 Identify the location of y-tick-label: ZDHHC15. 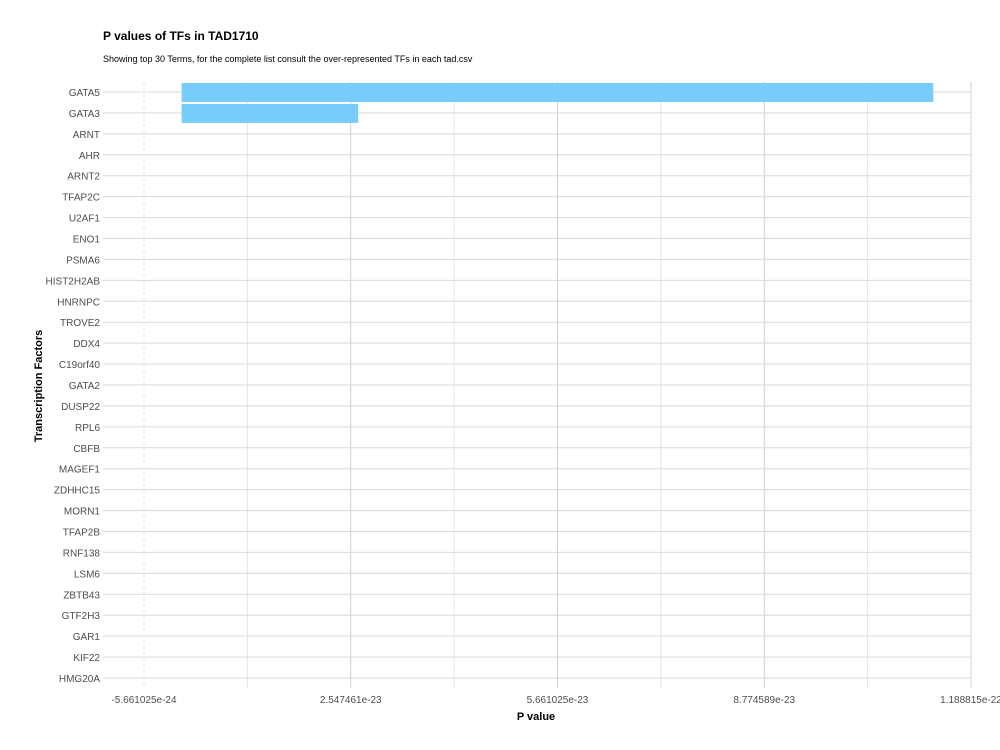
(77, 491).